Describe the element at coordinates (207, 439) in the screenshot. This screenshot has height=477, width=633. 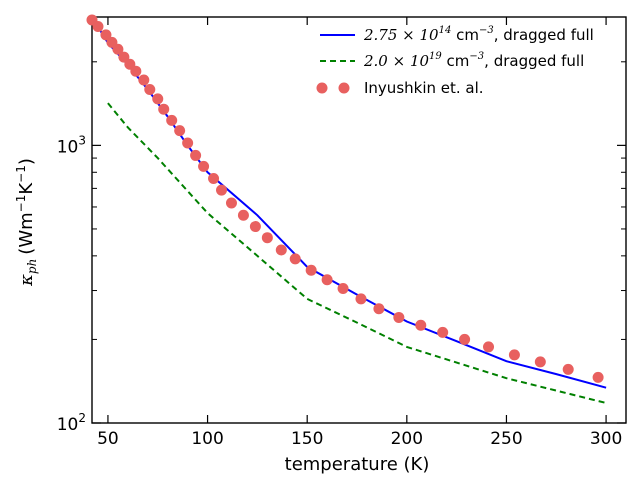
I see `x-tick-label: 100` at that location.